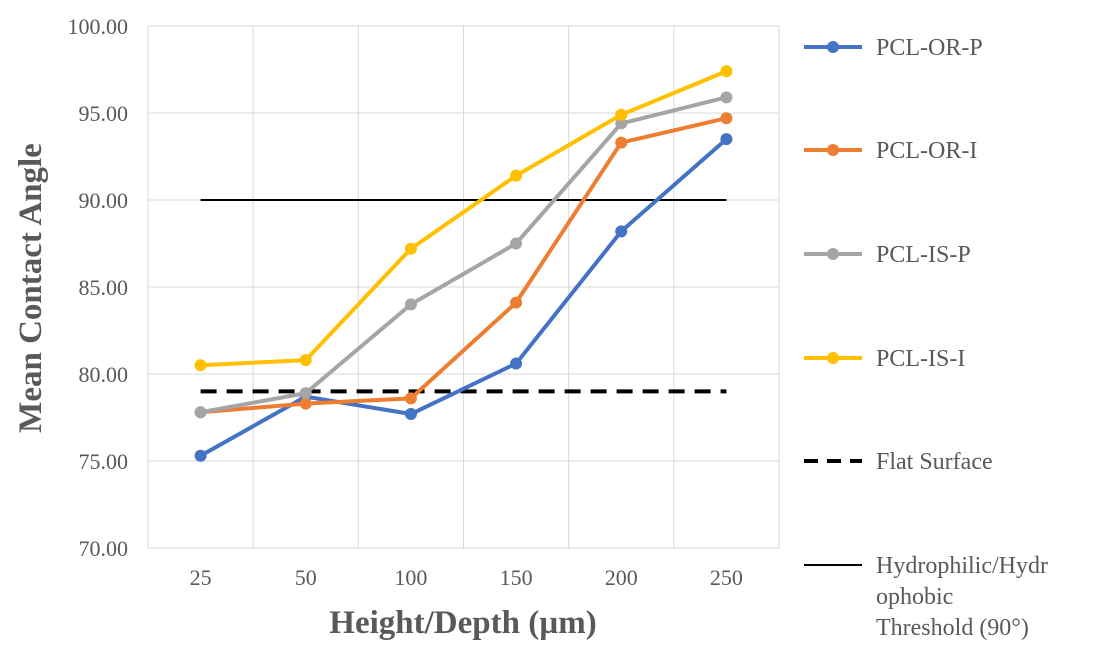 The width and height of the screenshot is (1100, 661). What do you see at coordinates (516, 577) in the screenshot?
I see `x-tick-label: 150` at bounding box center [516, 577].